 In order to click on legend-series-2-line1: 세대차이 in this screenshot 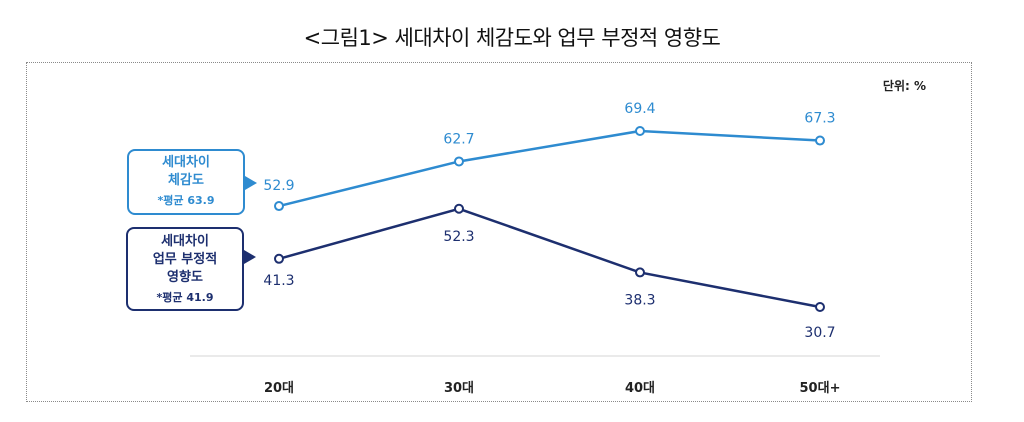, I will do `click(185, 241)`.